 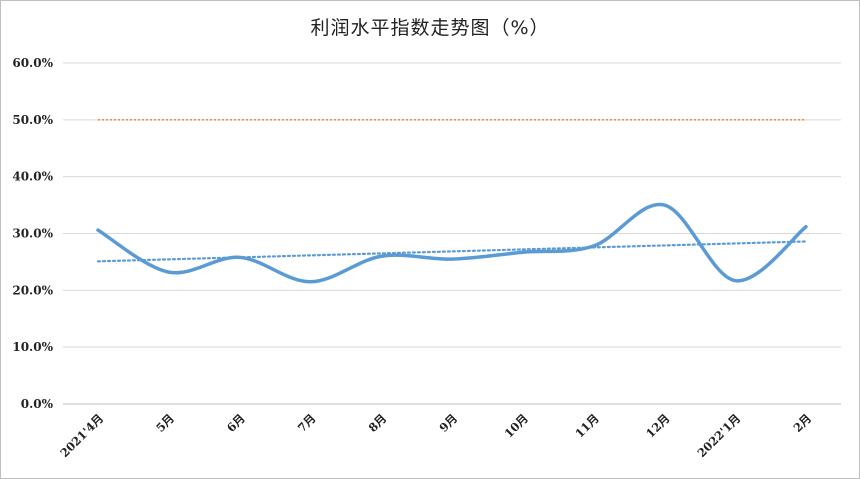 What do you see at coordinates (32, 290) in the screenshot?
I see `y-tick-label: 20.0%` at bounding box center [32, 290].